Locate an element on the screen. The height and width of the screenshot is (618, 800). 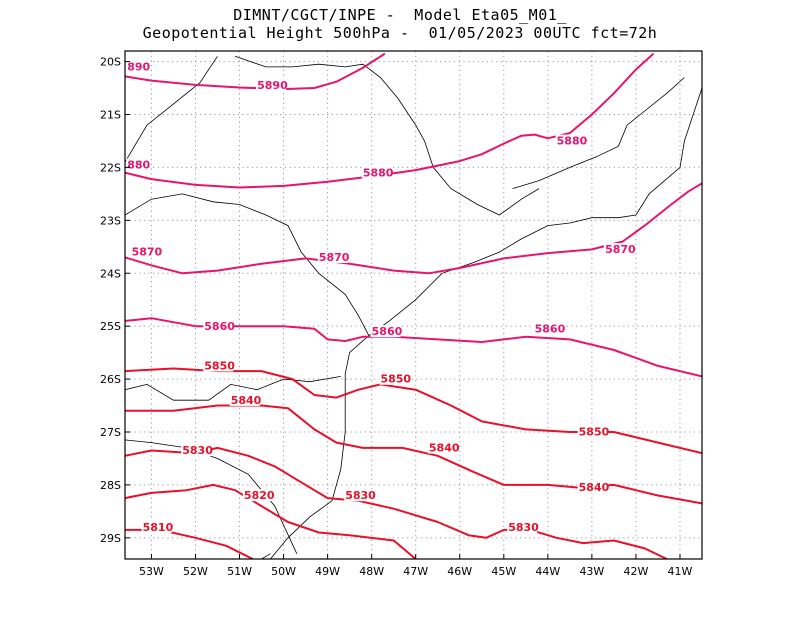
lon-tick-label: 53W is located at coordinates (151, 571).